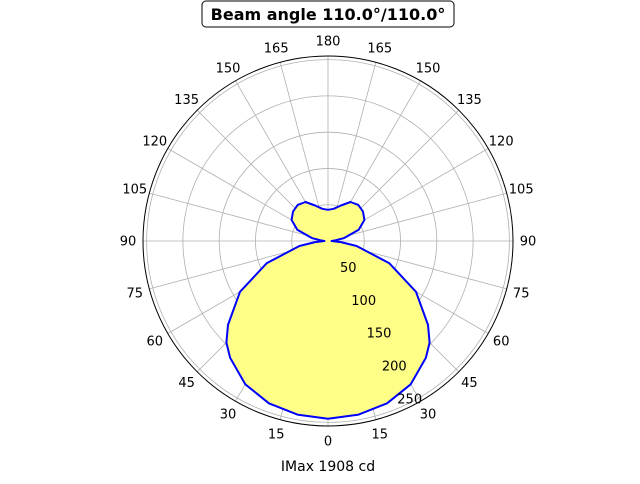  I want to click on series-layer, so click(328, 310).